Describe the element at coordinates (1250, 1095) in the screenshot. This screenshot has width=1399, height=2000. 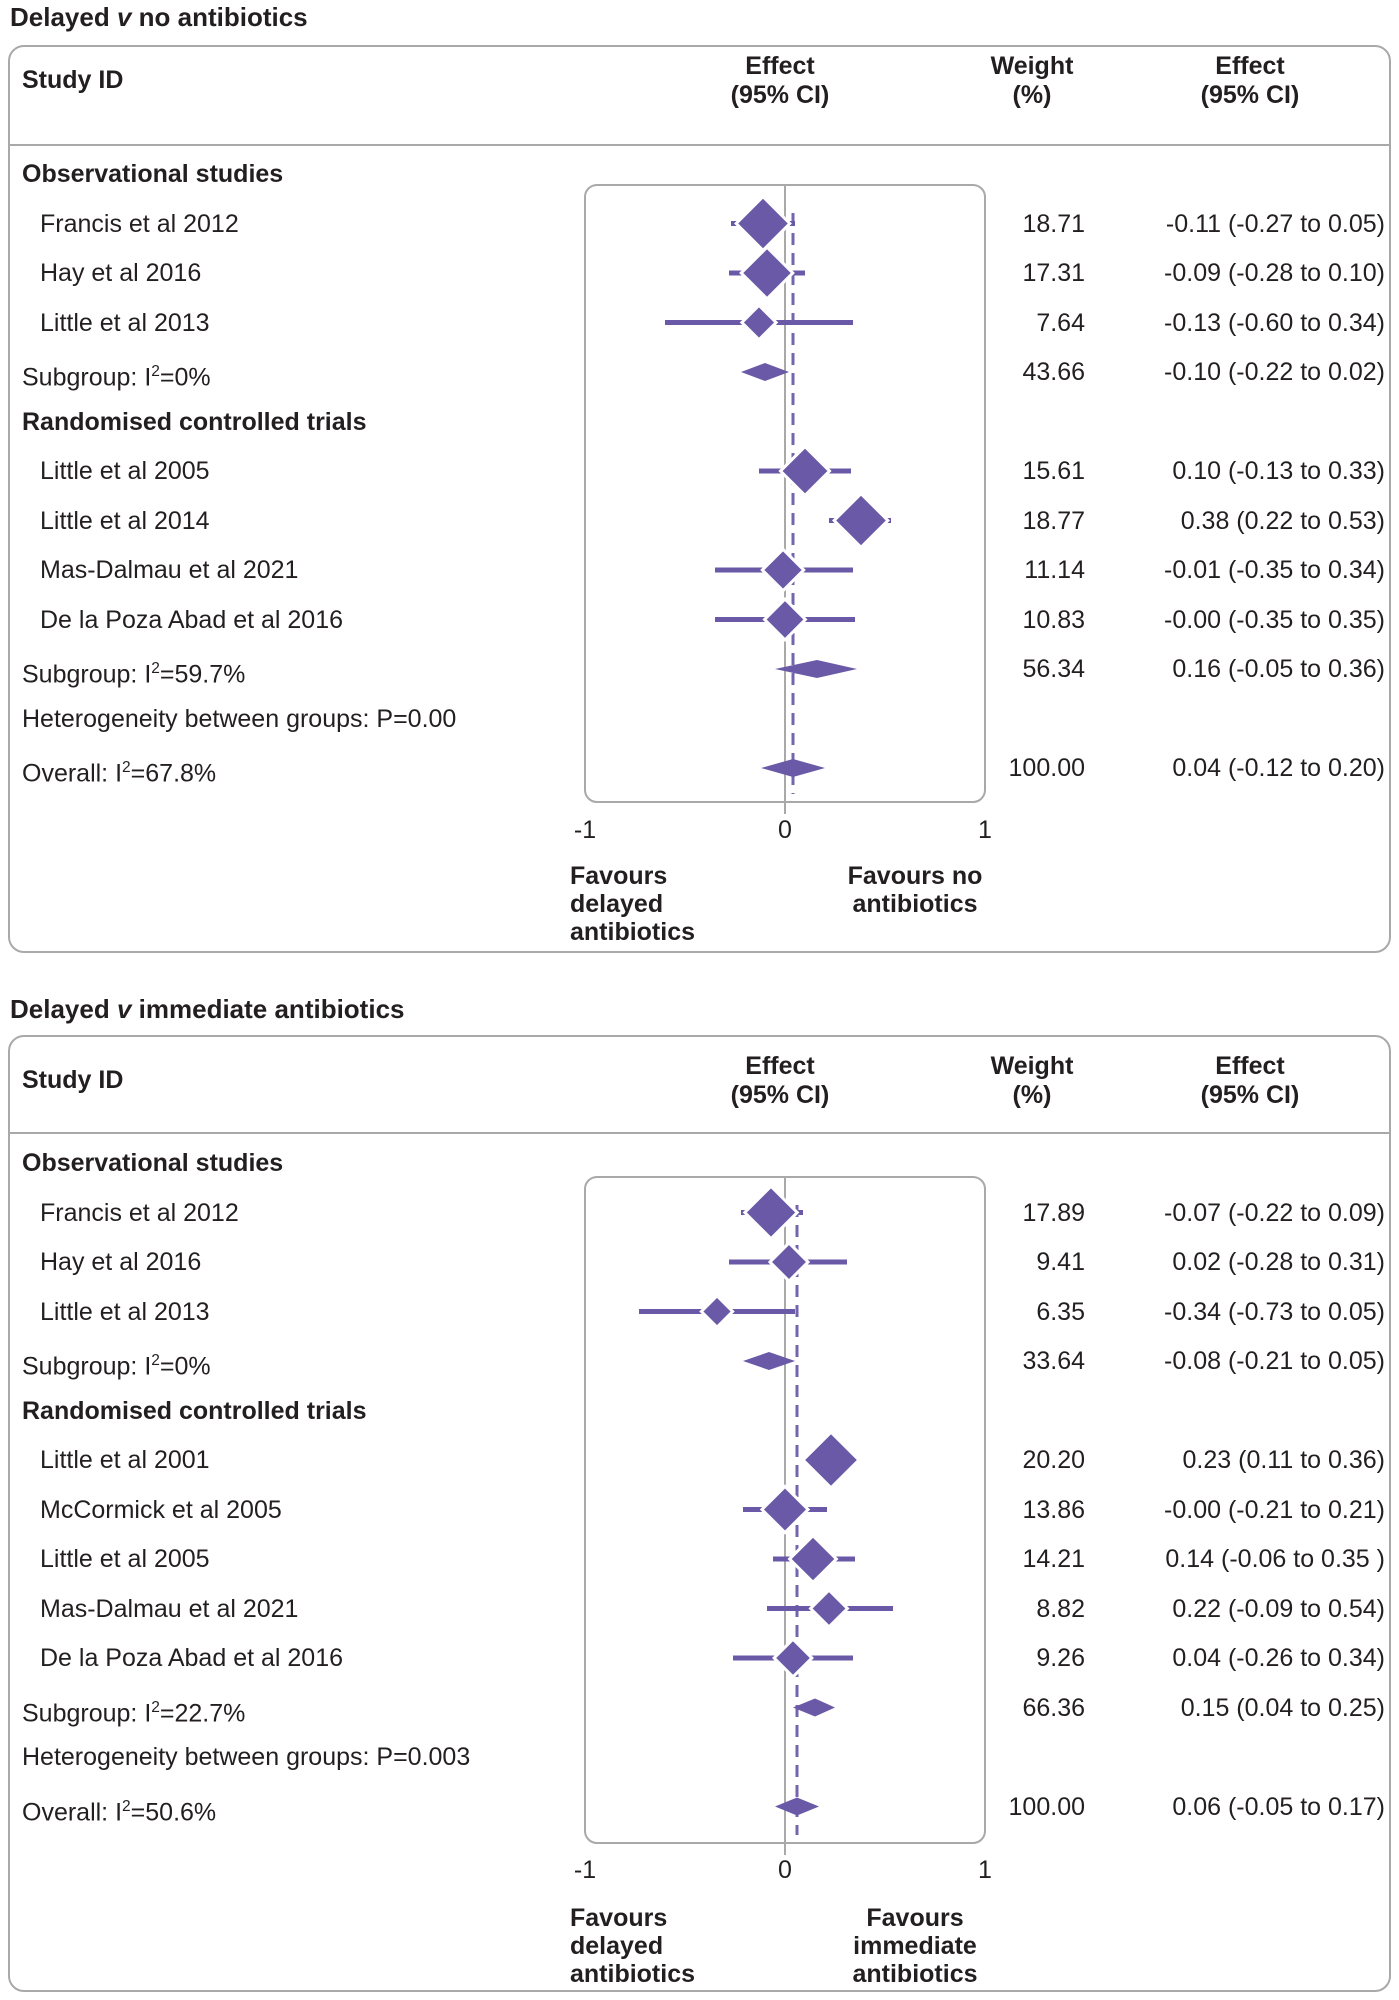
I see `effect-ci-text-column-header-line: (95% CI)` at that location.